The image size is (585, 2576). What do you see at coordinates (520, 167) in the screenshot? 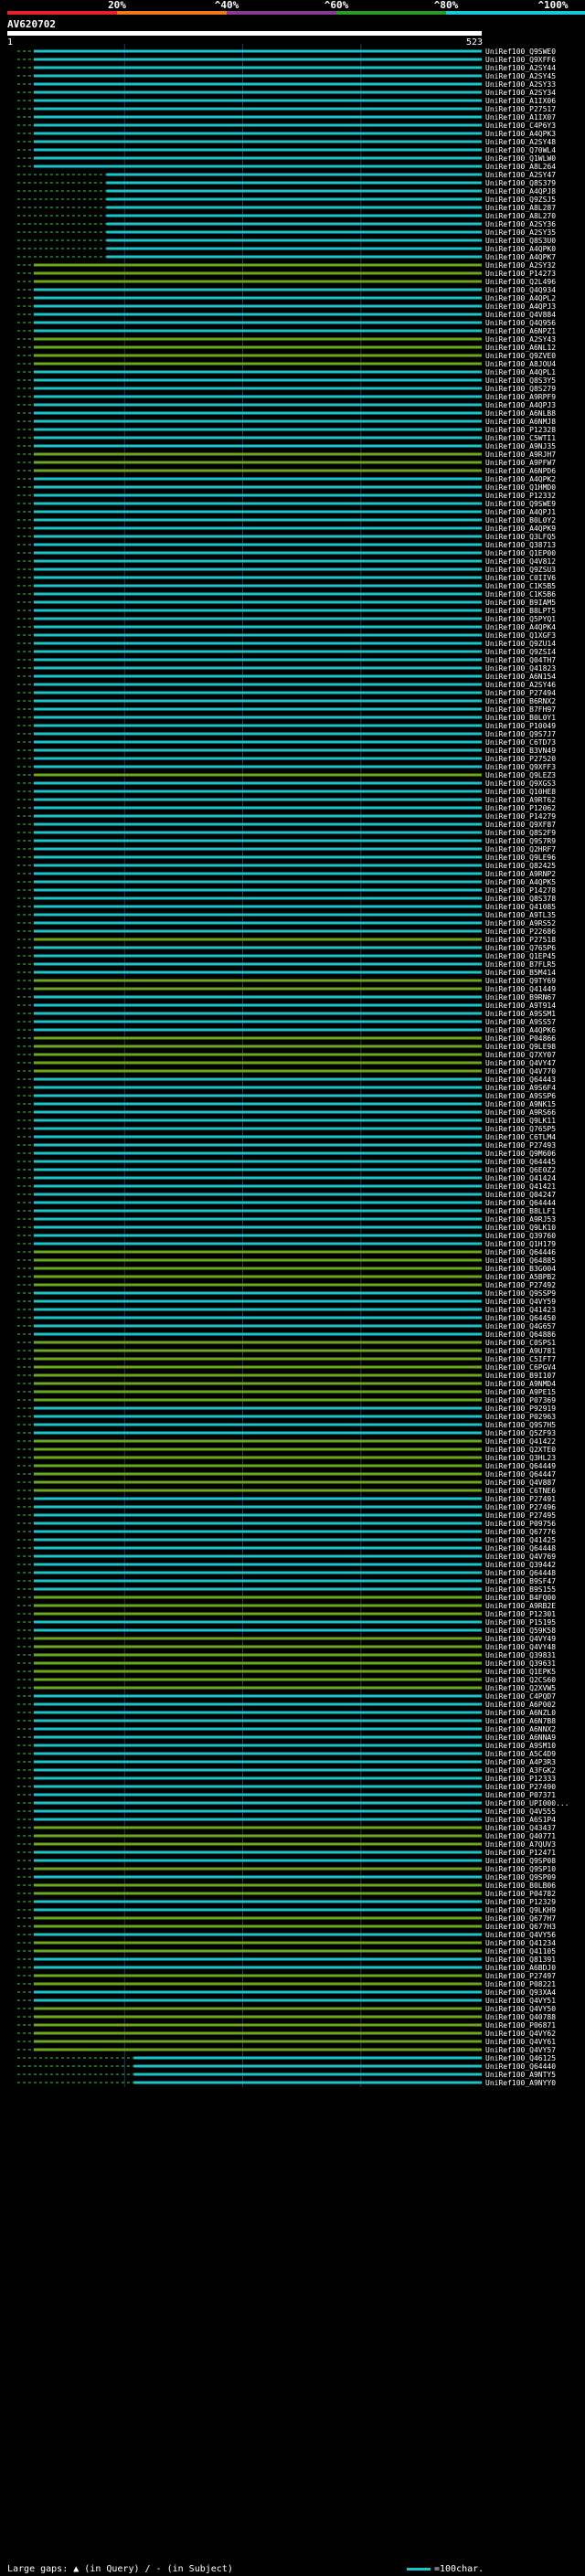
I see `hit-label: UniRef100_A8L264` at bounding box center [520, 167].